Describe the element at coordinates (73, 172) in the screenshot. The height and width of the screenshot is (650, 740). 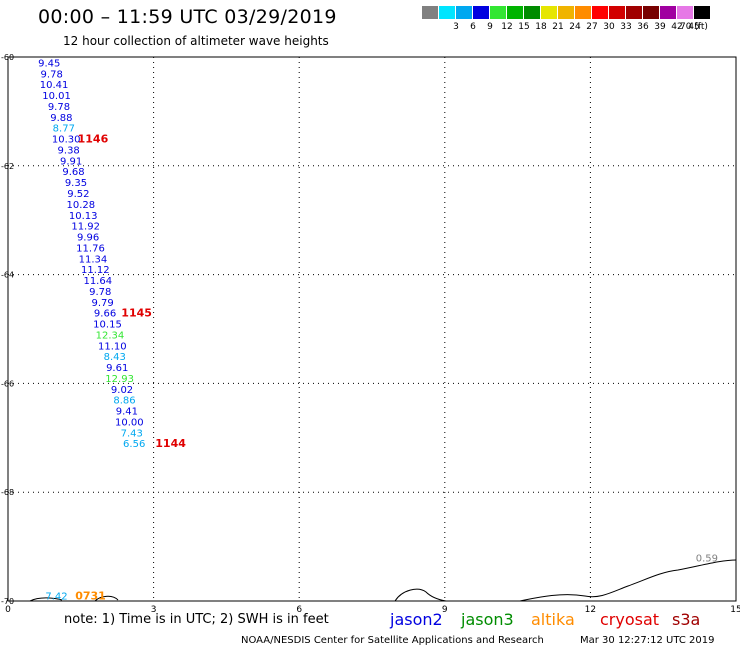
I see `wave-height-label: 9.68` at that location.